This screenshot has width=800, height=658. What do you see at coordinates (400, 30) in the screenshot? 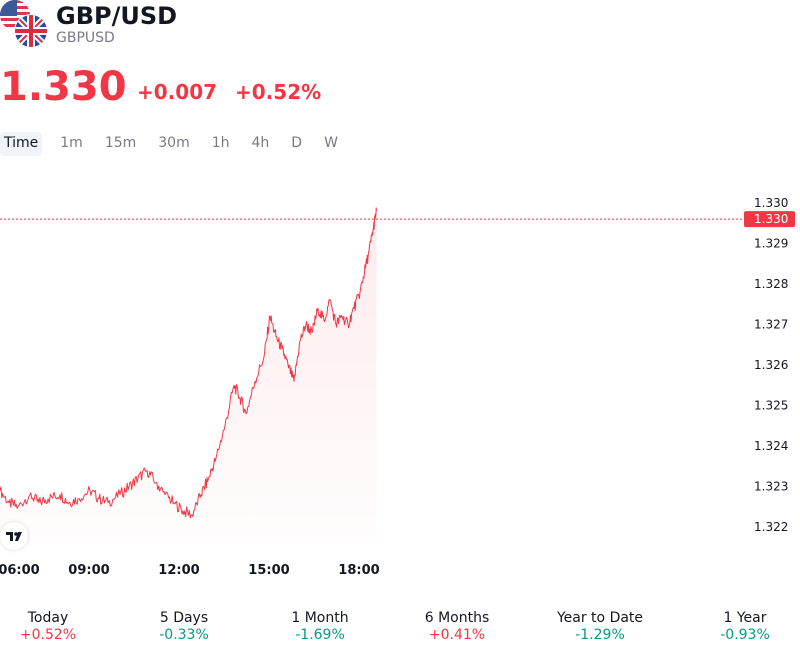
I see `symbol-header: GBP/USD GBPUSD` at bounding box center [400, 30].